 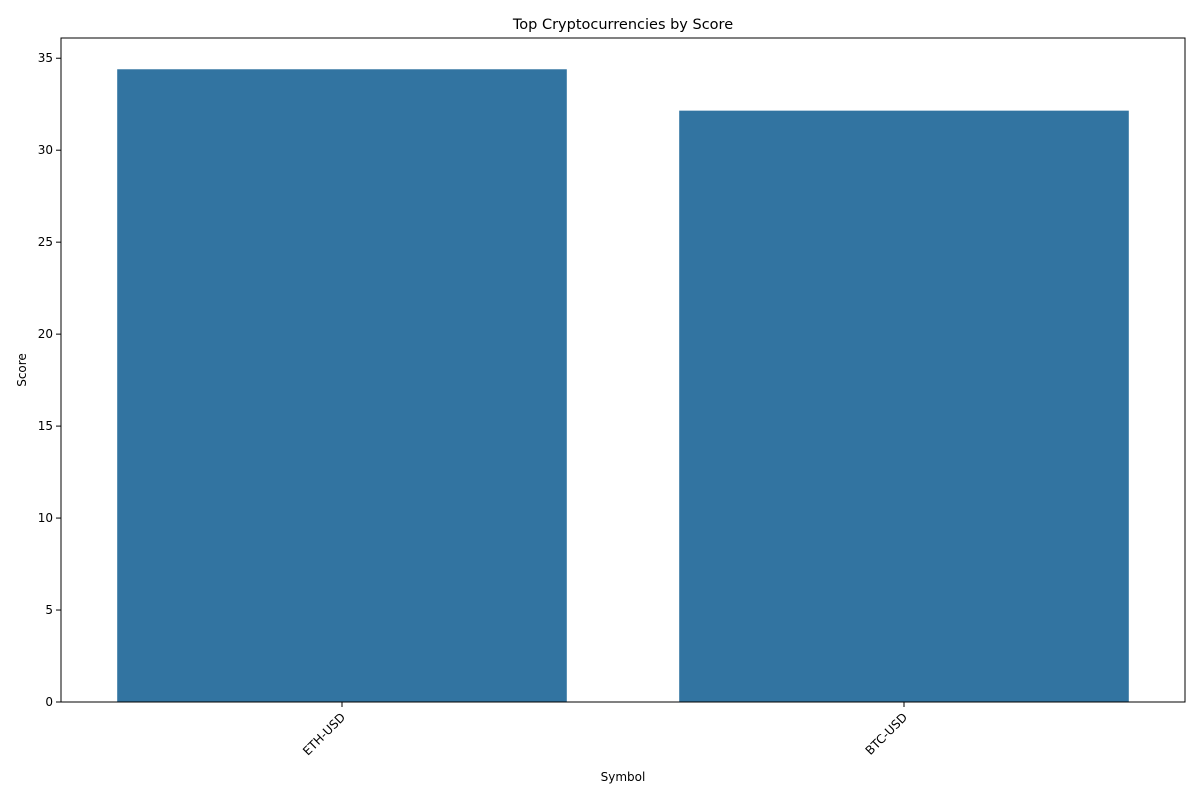 I want to click on y-tick-label: 35, so click(x=45, y=58).